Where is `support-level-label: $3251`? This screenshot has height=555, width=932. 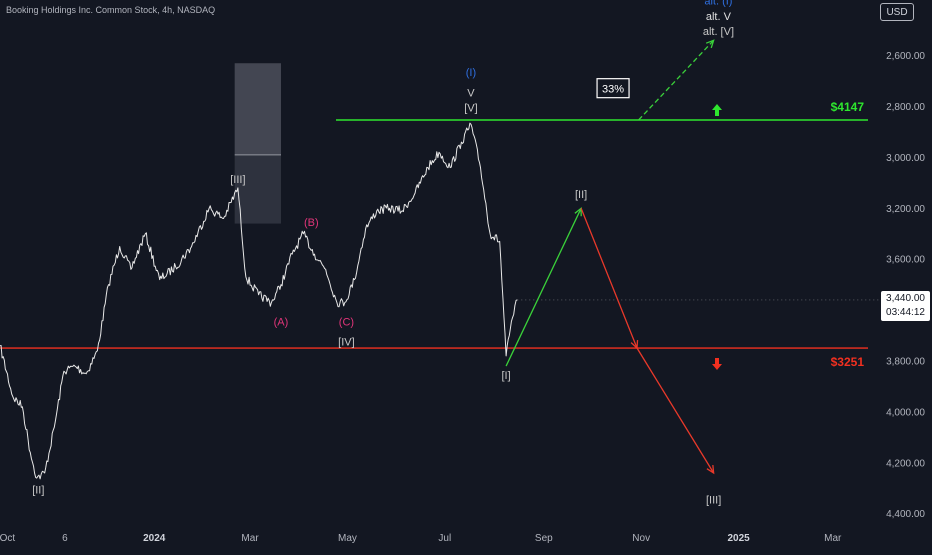 support-level-label: $3251 is located at coordinates (848, 362).